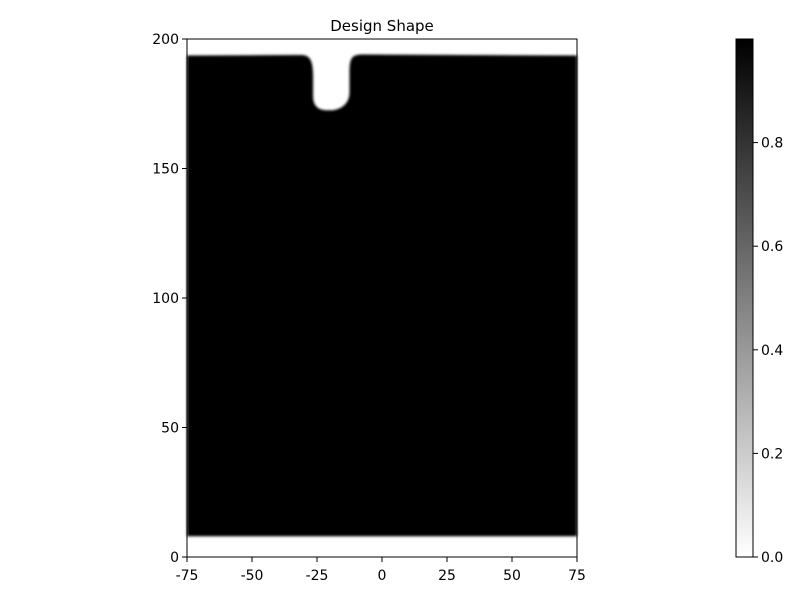 The height and width of the screenshot is (600, 800). I want to click on x-tick-label: 0, so click(382, 576).